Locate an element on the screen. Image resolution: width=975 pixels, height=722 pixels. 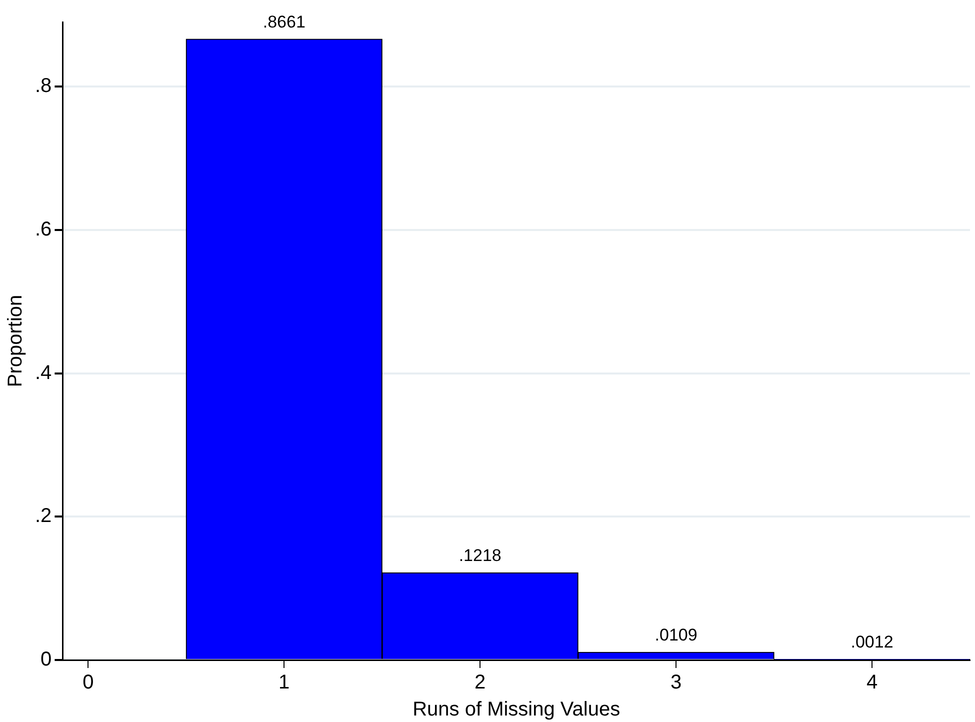
y-tick-label: .8 is located at coordinates (43, 86).